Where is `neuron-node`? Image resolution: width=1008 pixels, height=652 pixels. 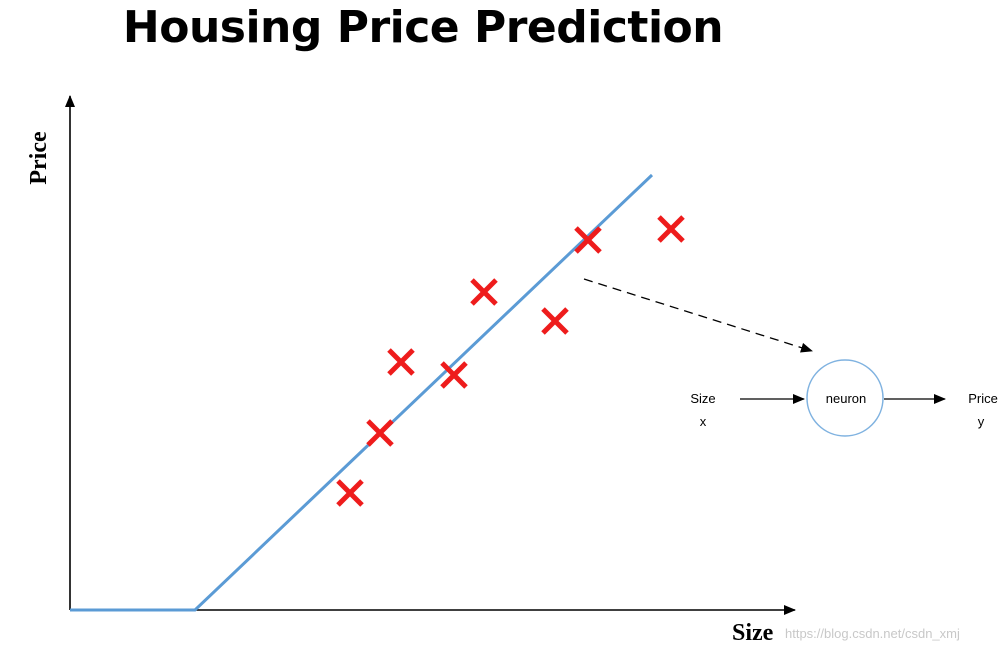 neuron-node is located at coordinates (845, 398).